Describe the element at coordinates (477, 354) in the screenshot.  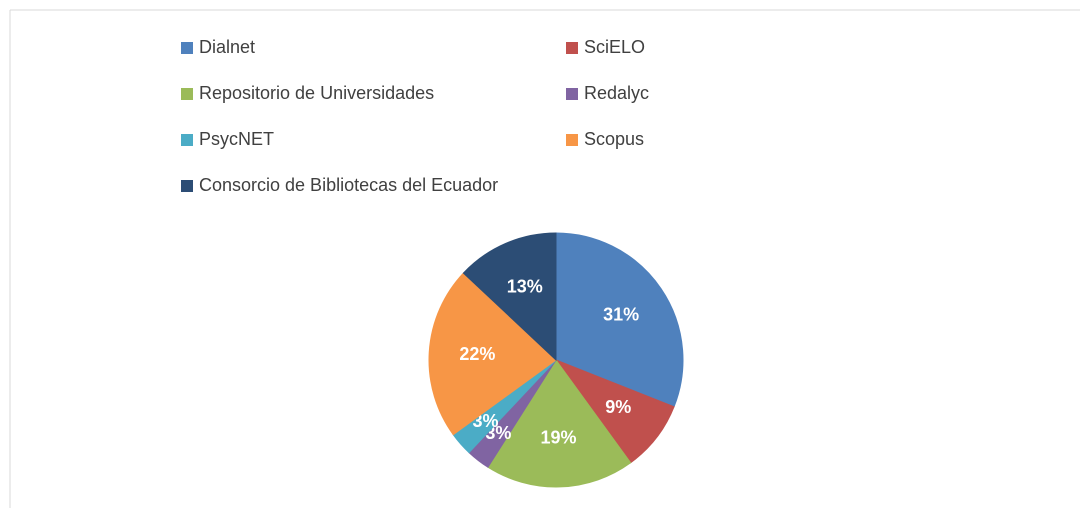
I see `data-label: 22%` at that location.